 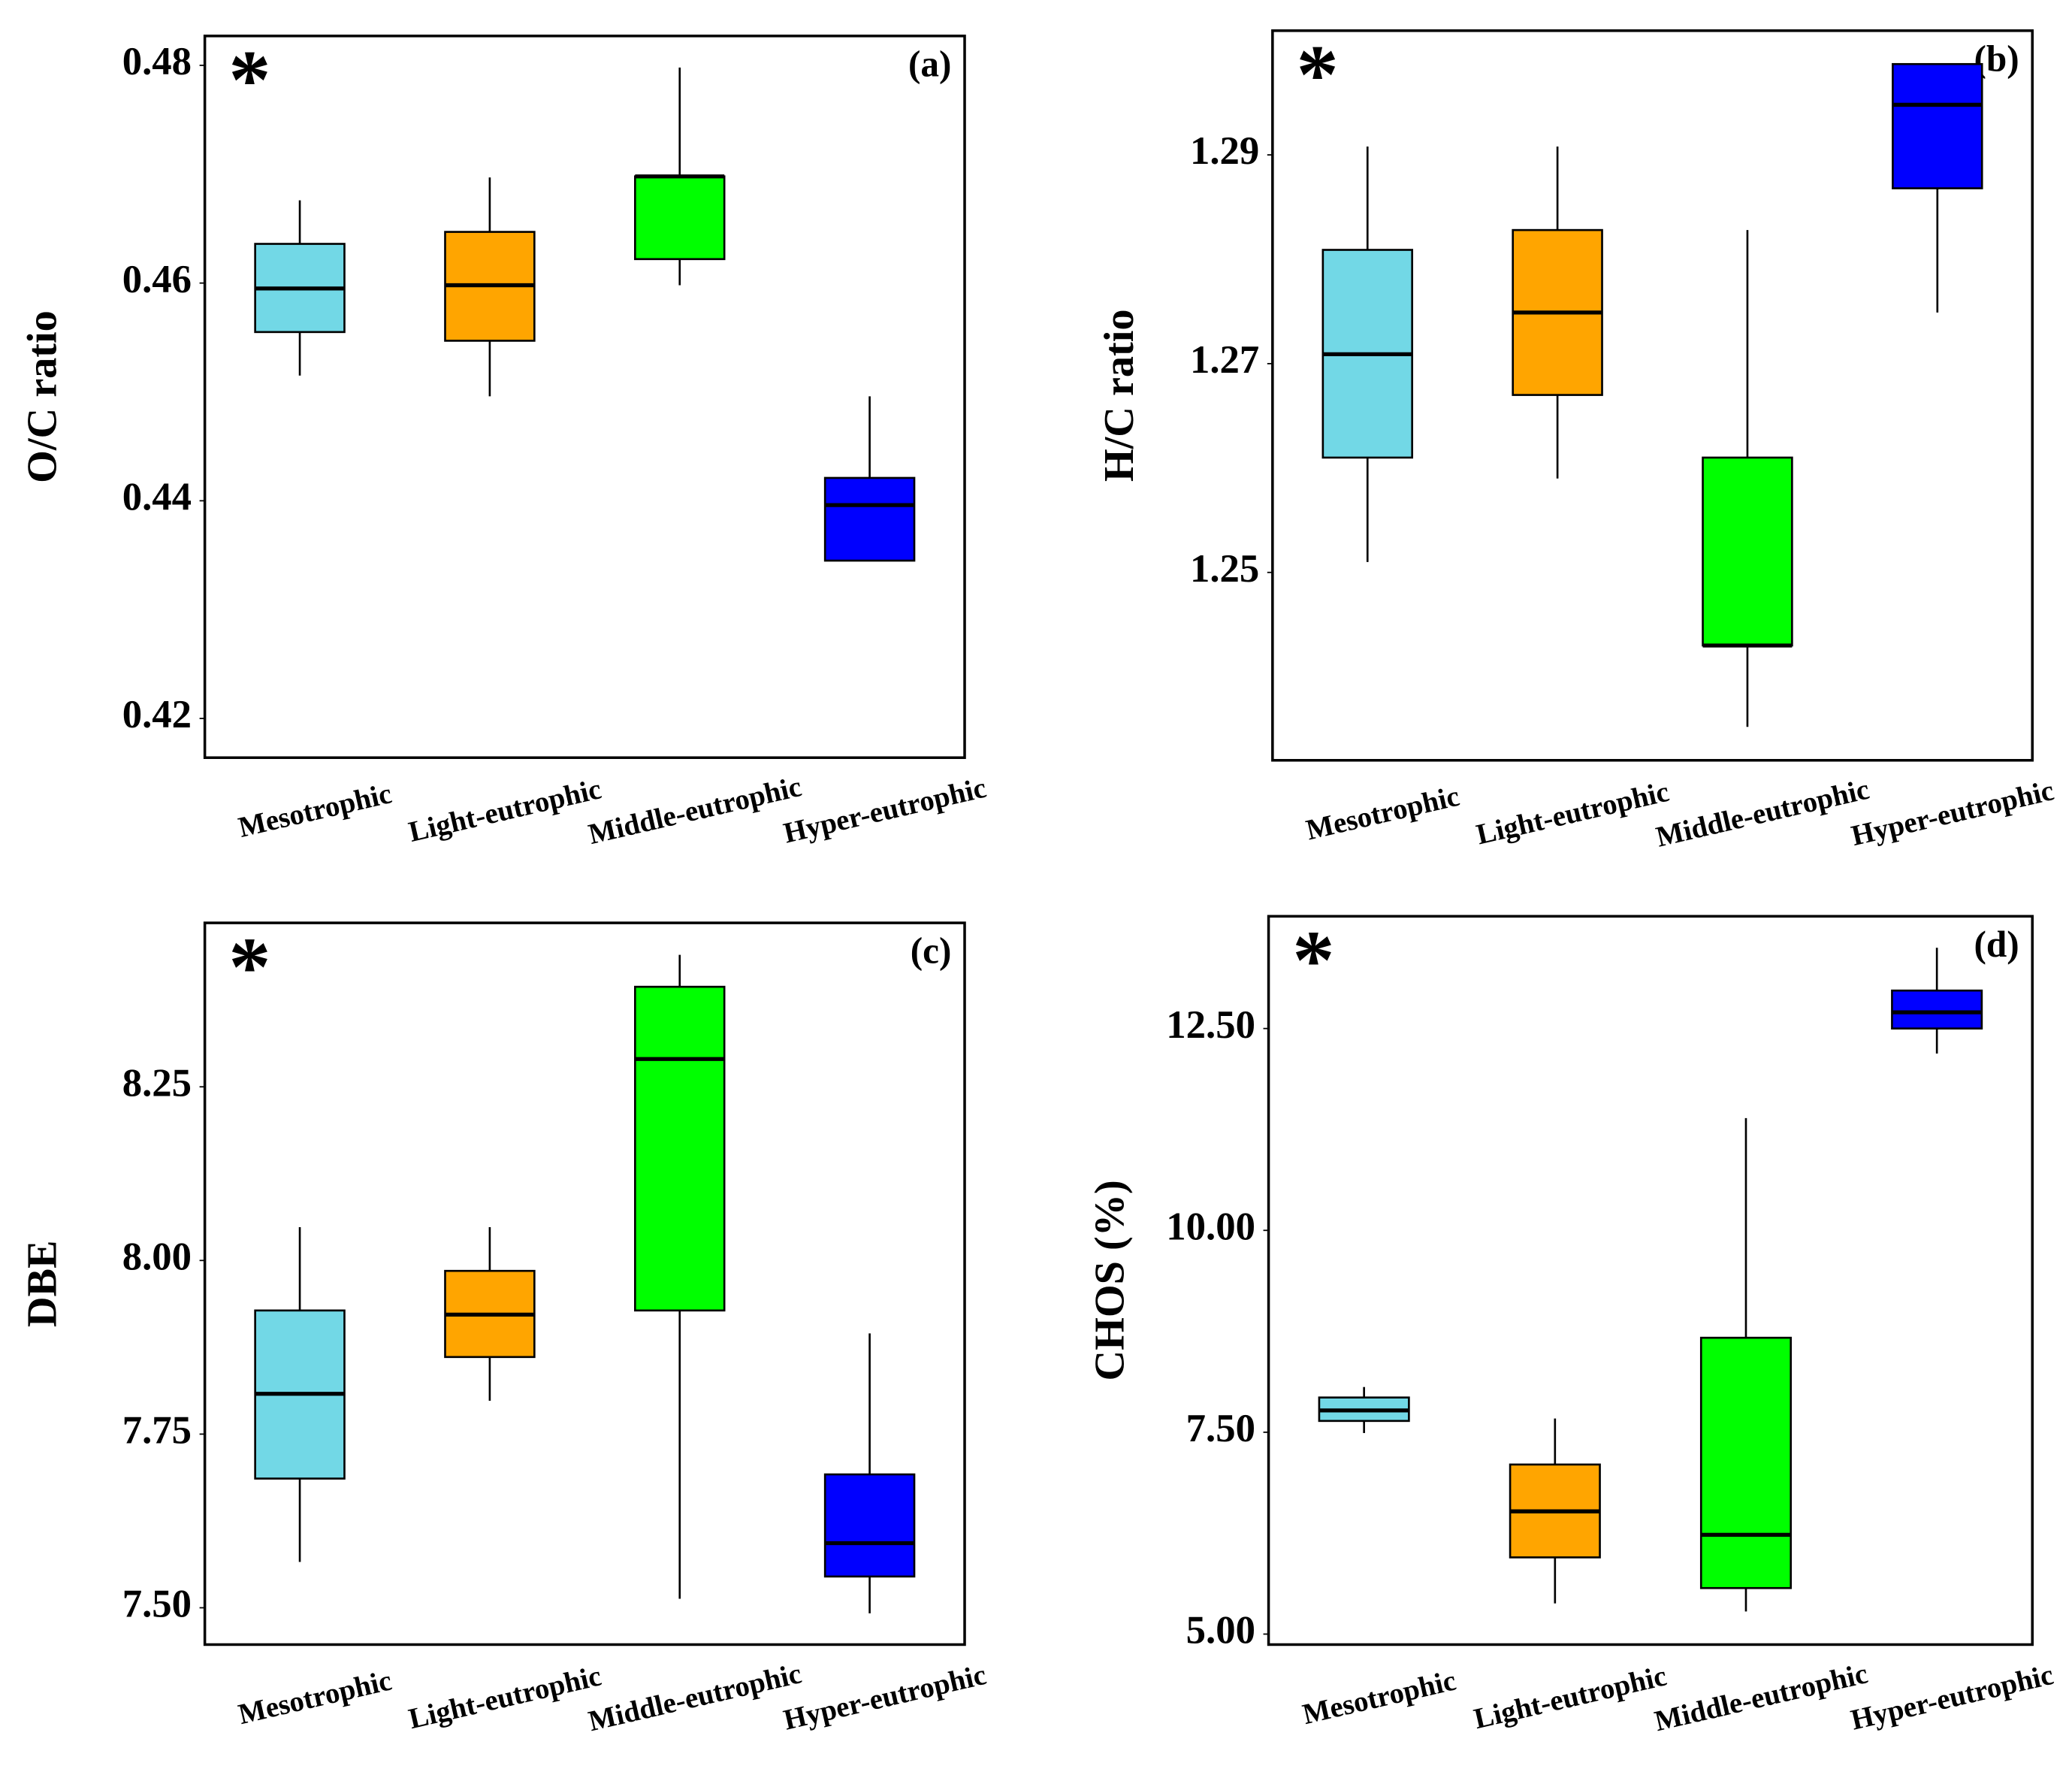 I want to click on y-tick-label: 1.27, so click(x=1224, y=360).